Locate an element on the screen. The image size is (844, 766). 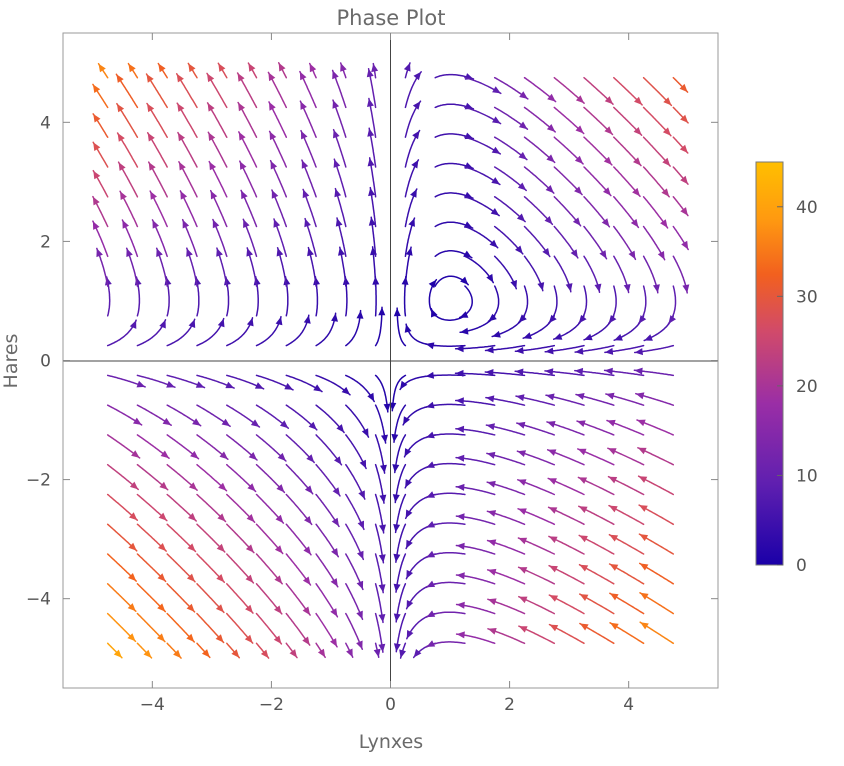
y-tick-label: 0 is located at coordinates (45, 362).